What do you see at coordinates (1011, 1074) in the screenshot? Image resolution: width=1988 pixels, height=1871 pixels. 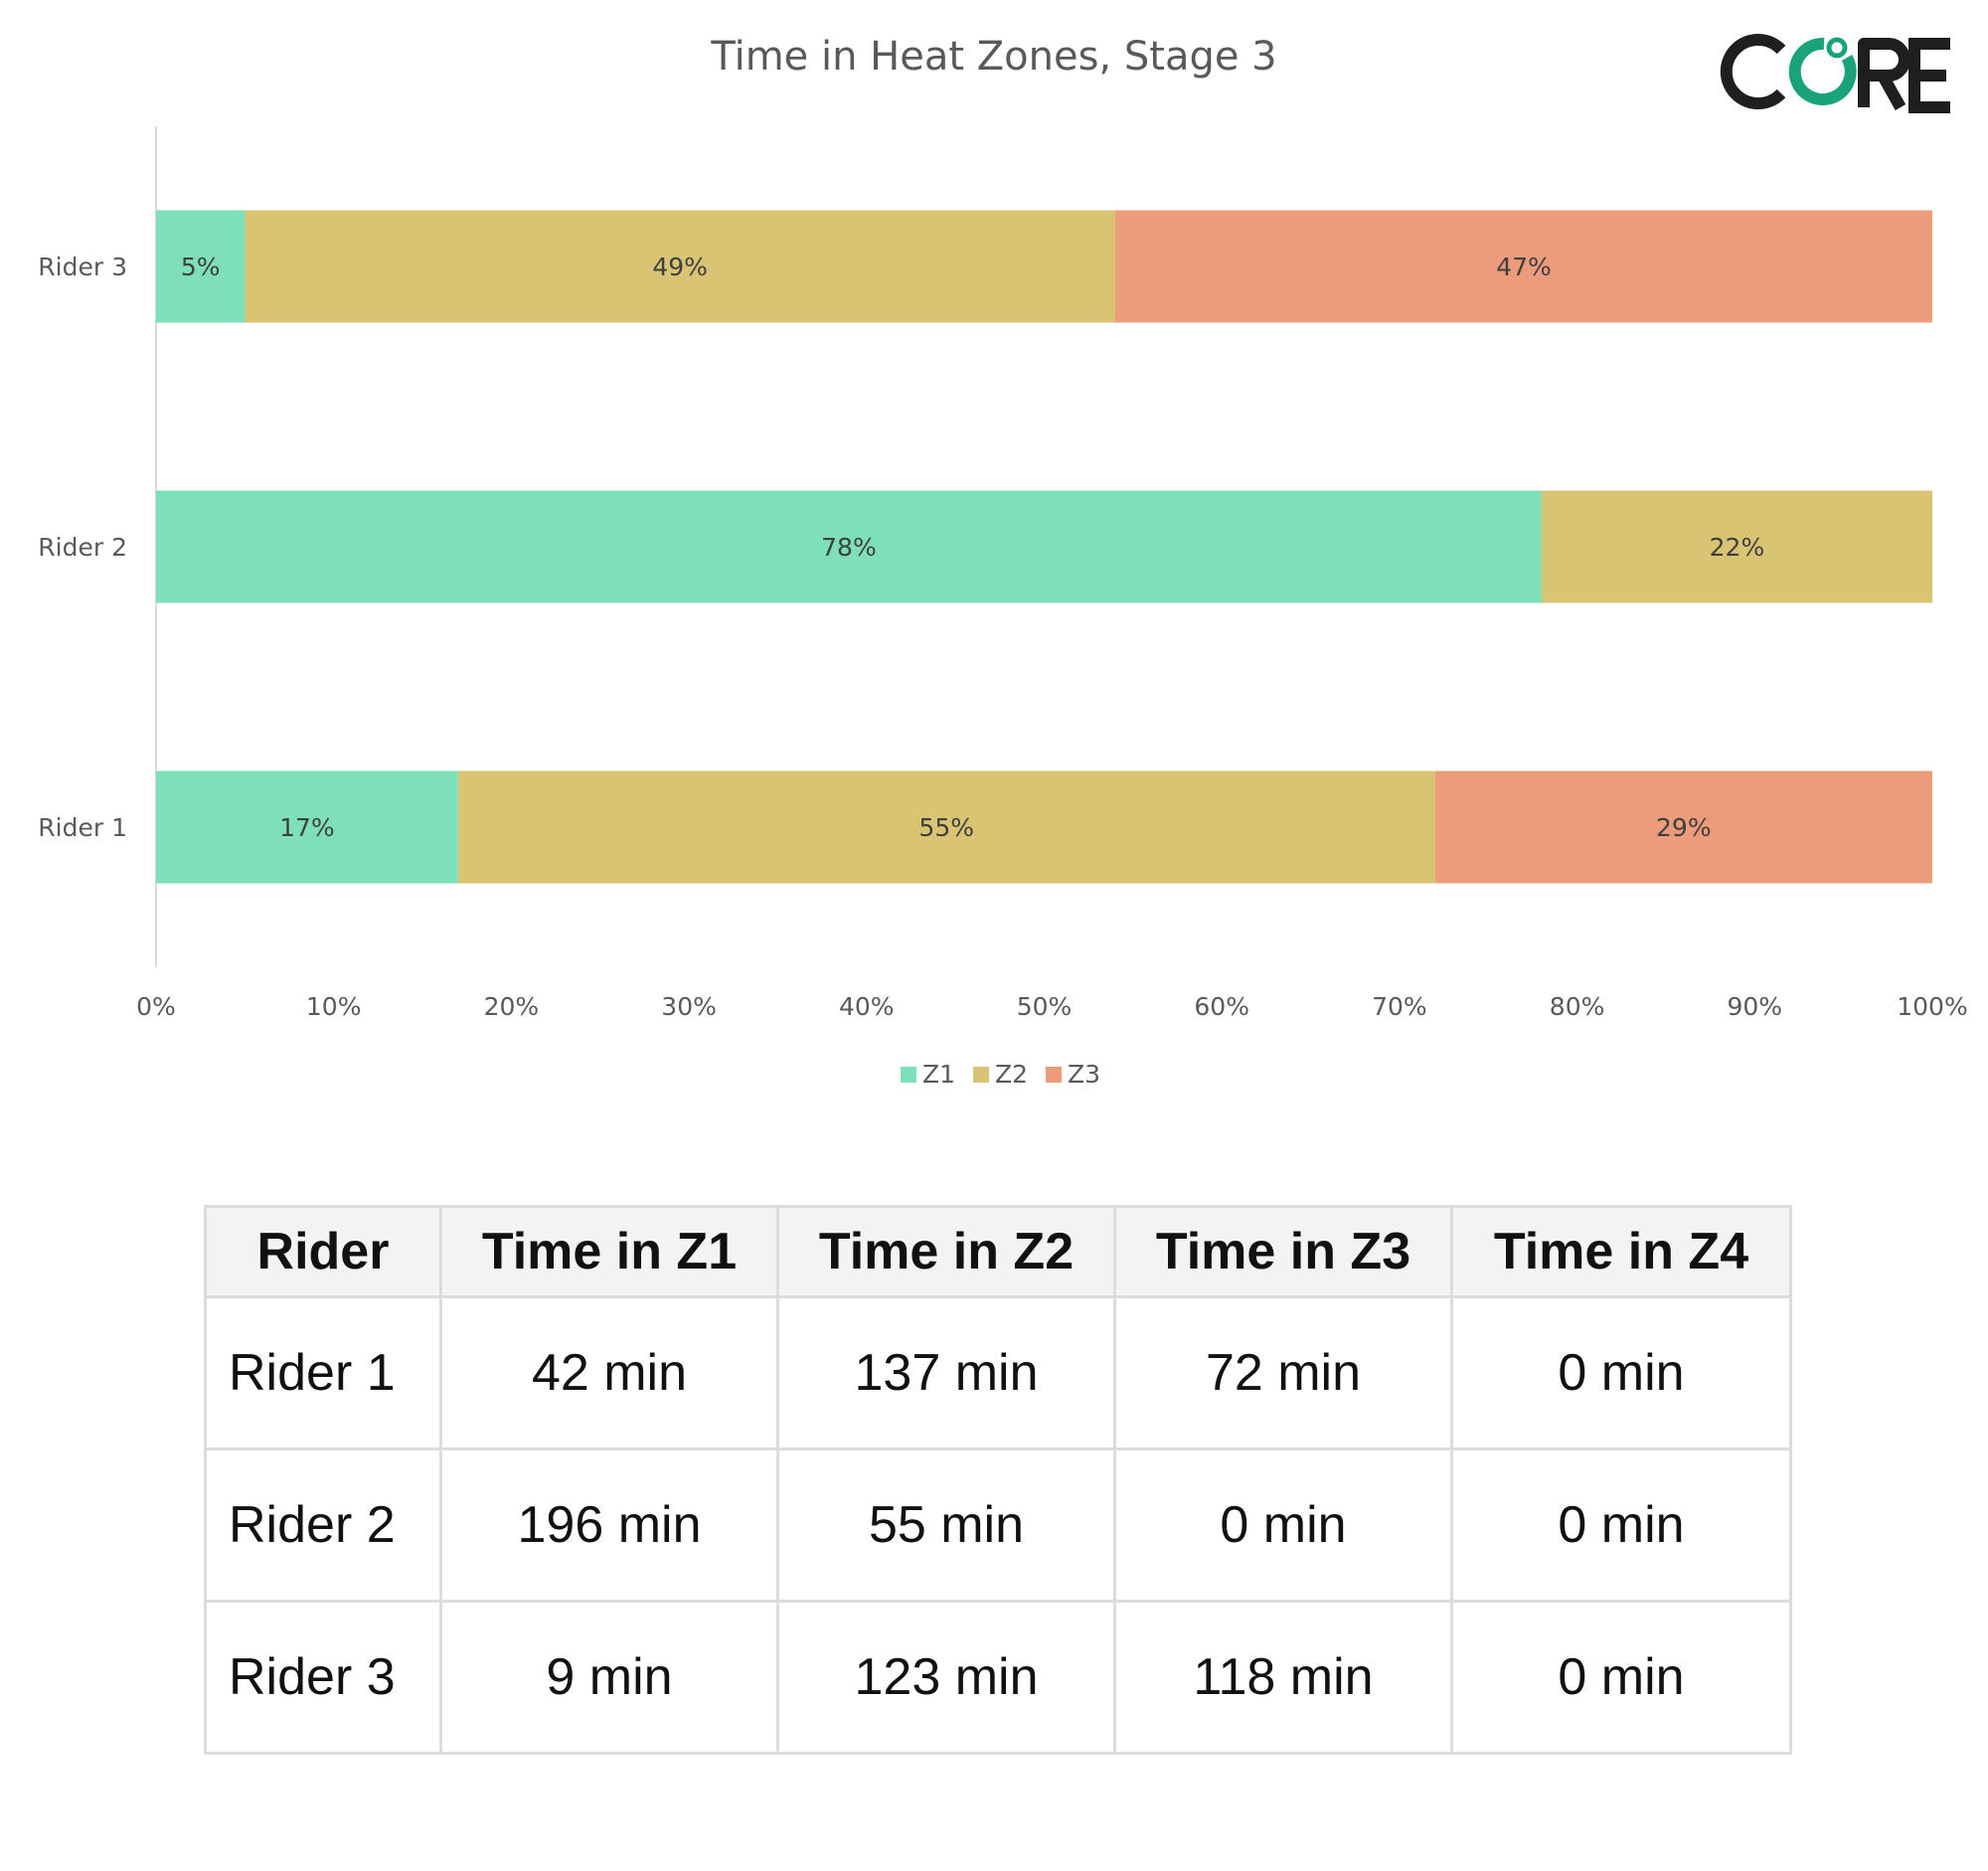 I see `legend-label: Z2` at bounding box center [1011, 1074].